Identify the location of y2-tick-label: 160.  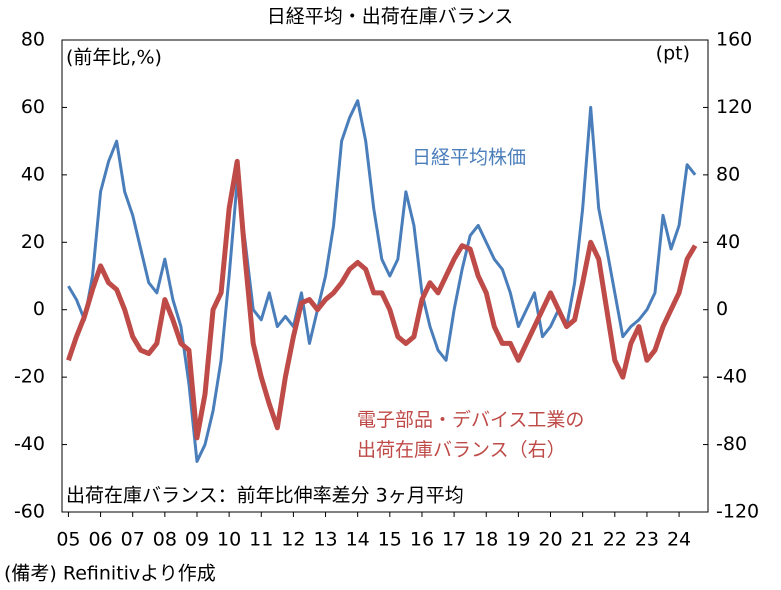
(734, 40).